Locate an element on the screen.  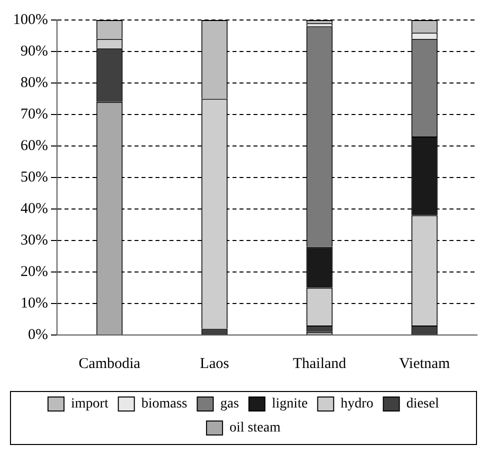
y-tick-label: 60% is located at coordinates (34, 146).